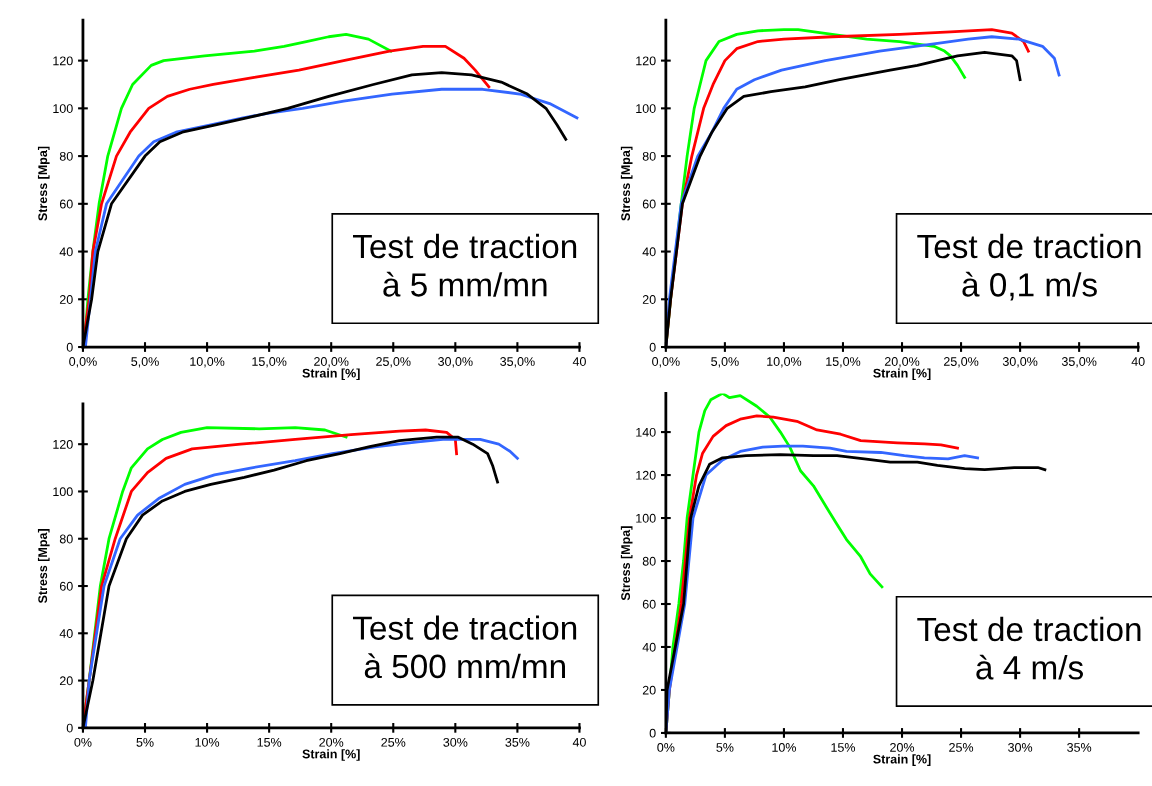  I want to click on annotation: Test de traction à 5 mm/mn, so click(465, 265).